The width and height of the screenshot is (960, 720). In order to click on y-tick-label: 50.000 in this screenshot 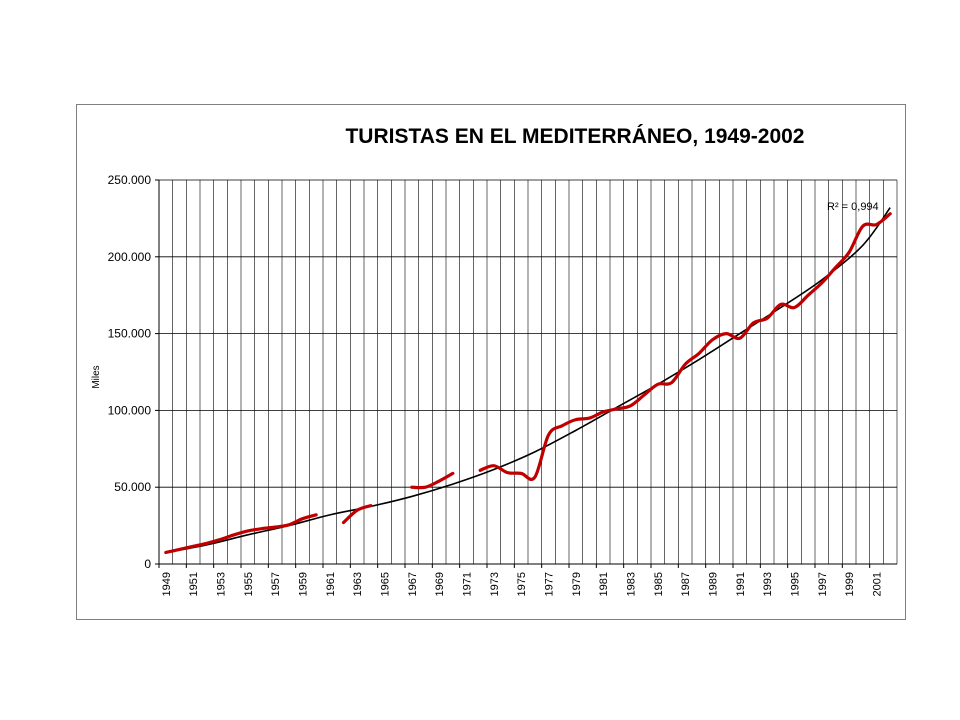, I will do `click(132, 487)`.